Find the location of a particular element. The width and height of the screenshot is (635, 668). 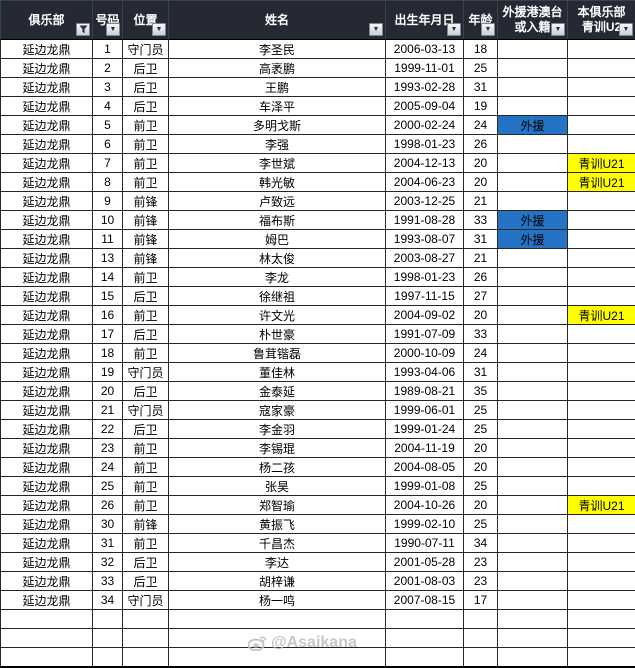

cell-name: 千昌杰 is located at coordinates (277, 543).